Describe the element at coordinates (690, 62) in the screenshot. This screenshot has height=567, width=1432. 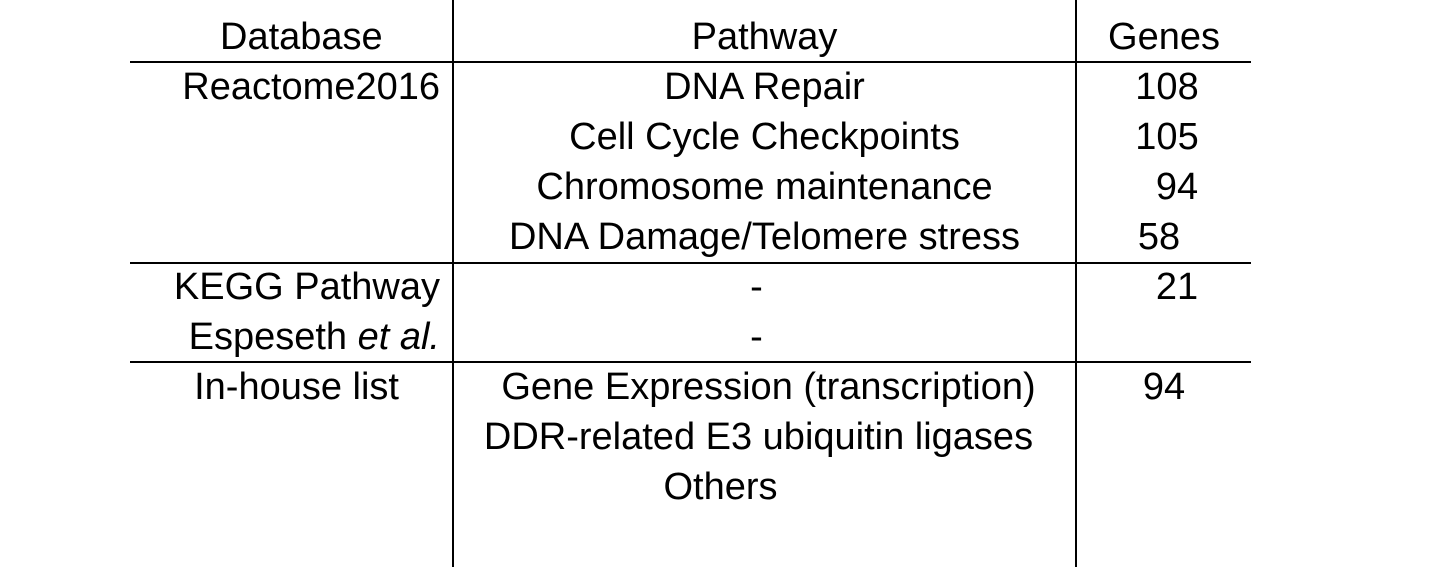
I see `header-divider` at that location.